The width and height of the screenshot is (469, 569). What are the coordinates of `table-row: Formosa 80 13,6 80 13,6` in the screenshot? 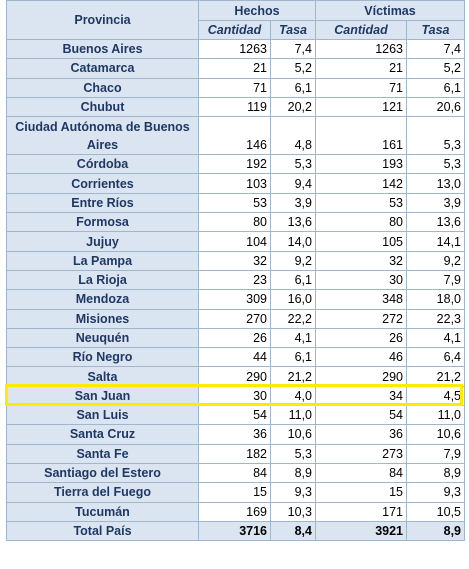 It's located at (236, 222).